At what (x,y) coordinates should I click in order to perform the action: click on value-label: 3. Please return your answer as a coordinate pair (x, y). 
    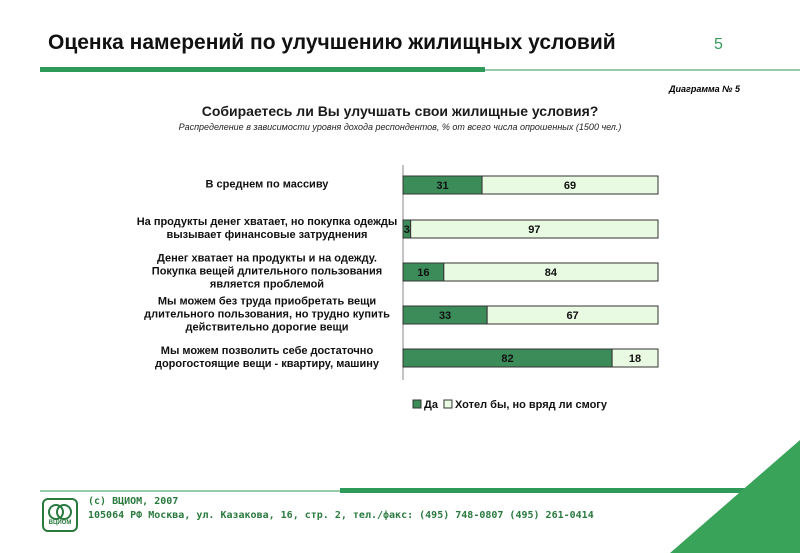
    Looking at the image, I should click on (407, 230).